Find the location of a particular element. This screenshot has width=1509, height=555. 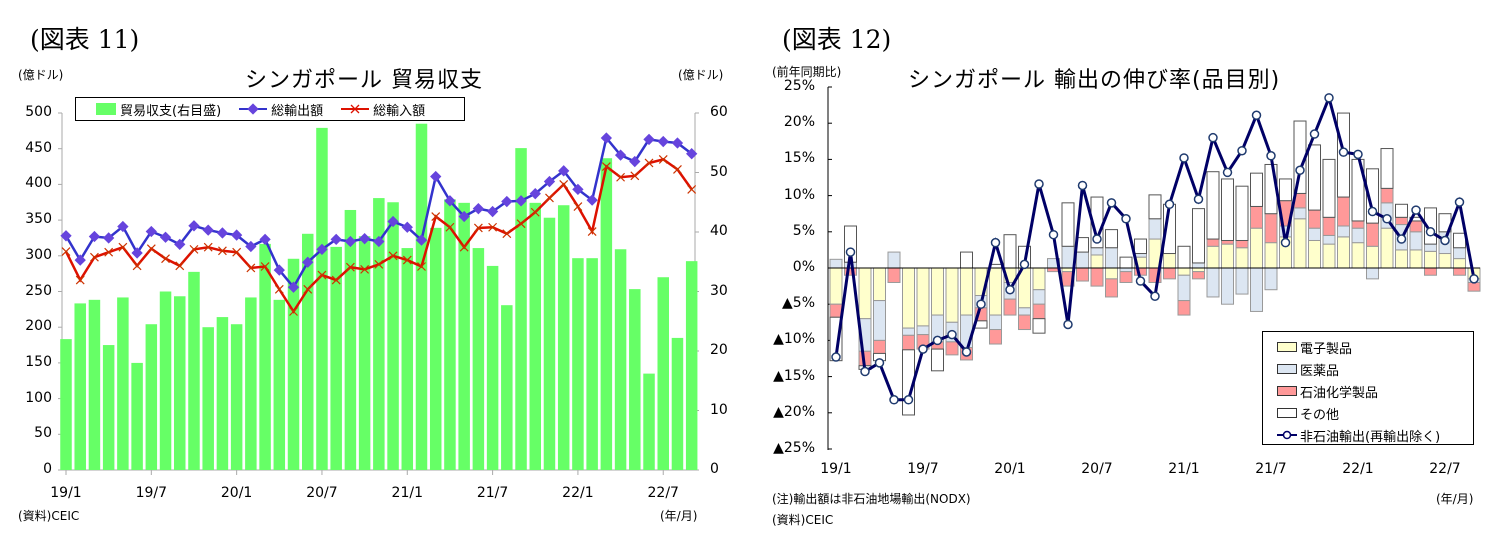

left-chart-title: シンガポール 貿易収支 is located at coordinates (364, 80).